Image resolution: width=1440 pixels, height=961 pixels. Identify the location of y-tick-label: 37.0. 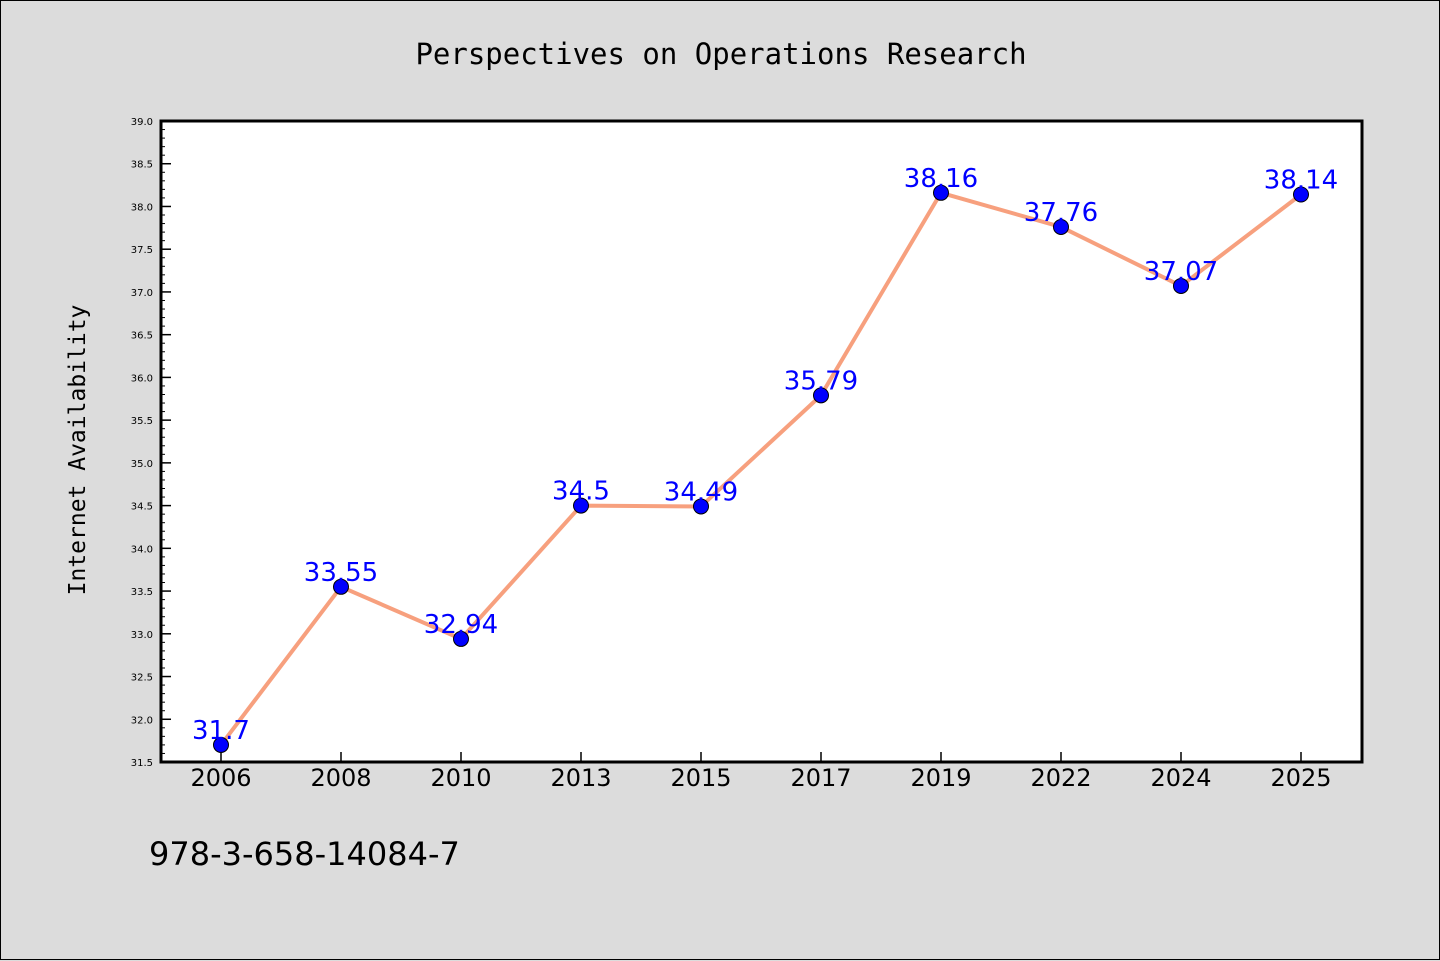
(142, 293).